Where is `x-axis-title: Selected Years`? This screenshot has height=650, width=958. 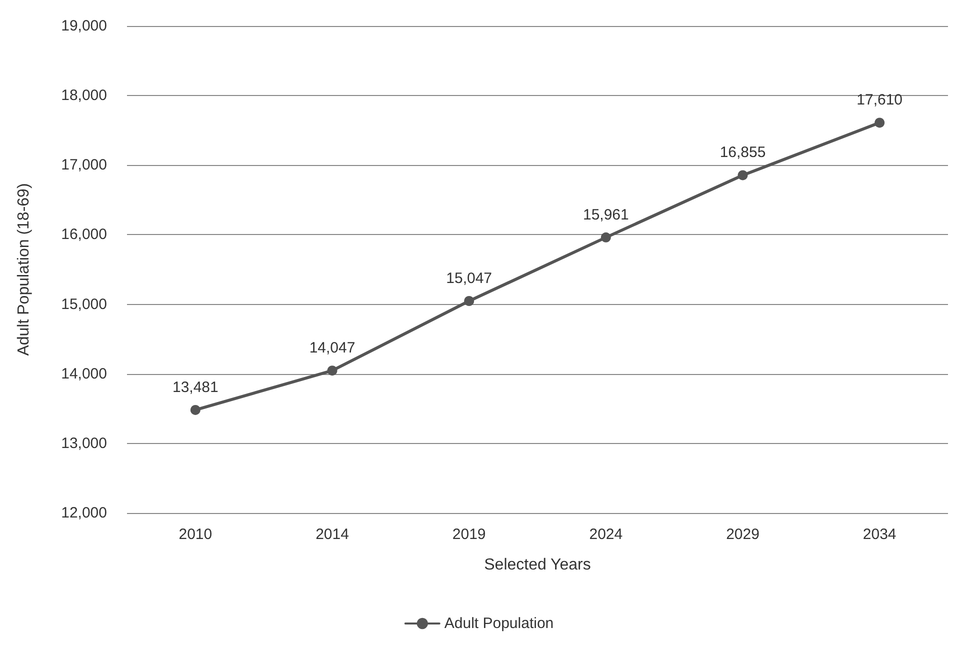 x-axis-title: Selected Years is located at coordinates (537, 565).